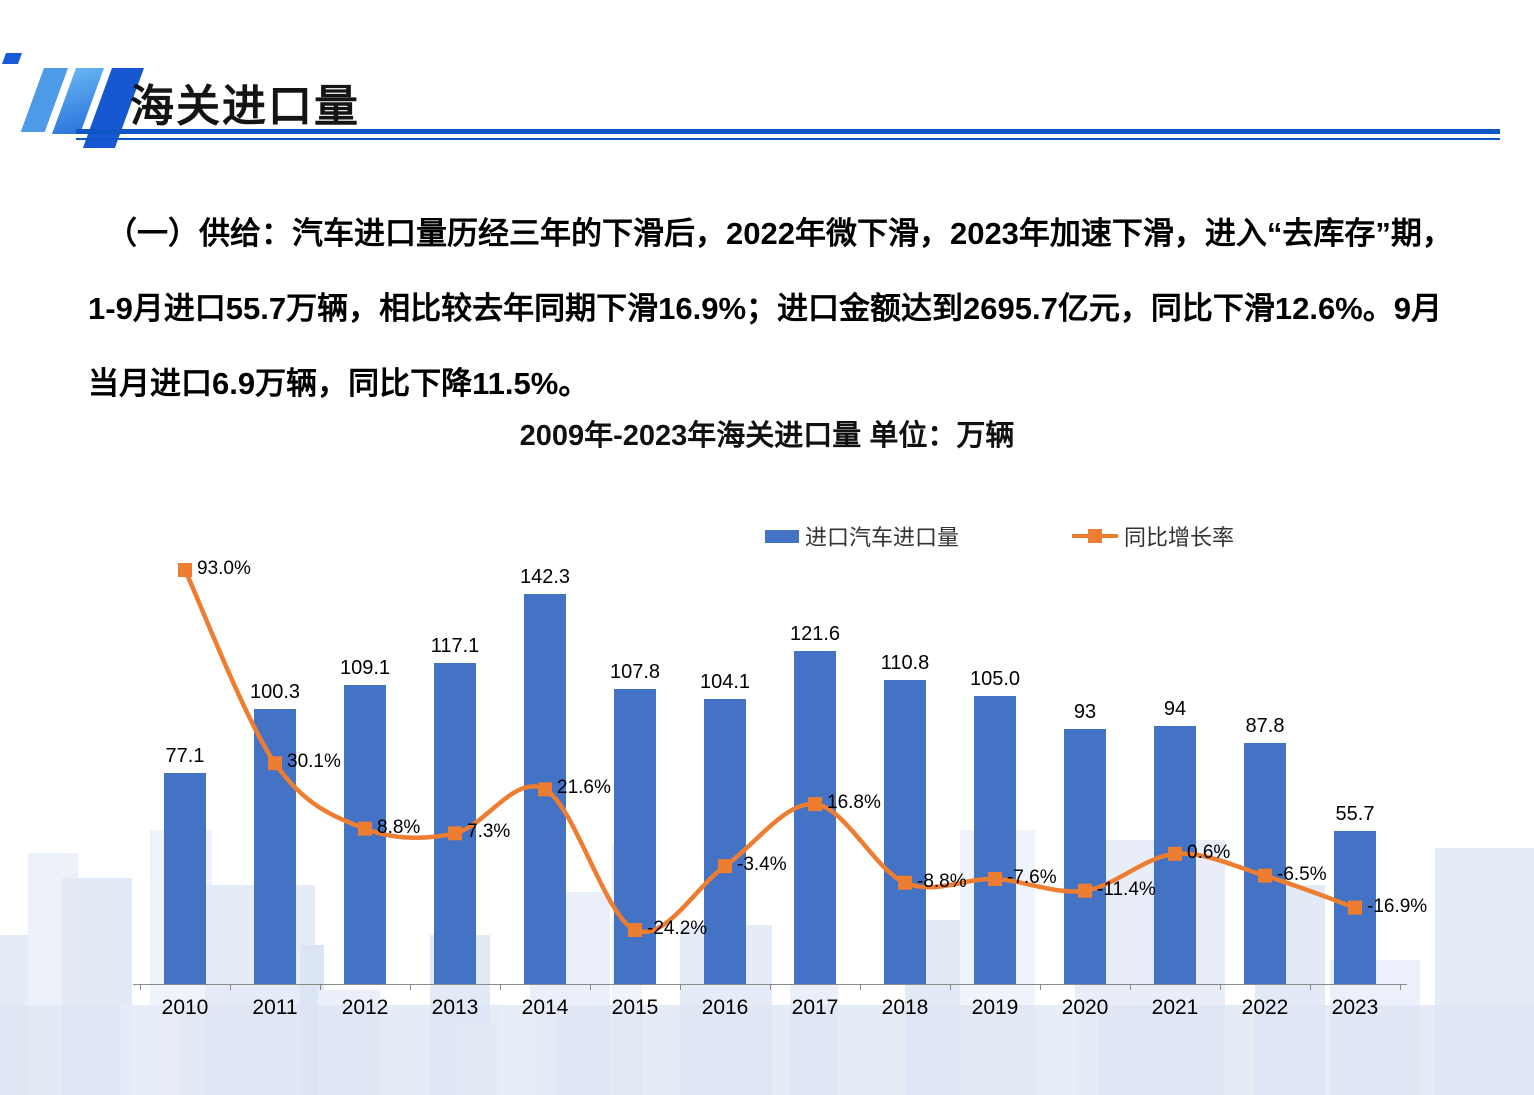 The width and height of the screenshot is (1534, 1095). What do you see at coordinates (905, 663) in the screenshot?
I see `bar-value-label: 110.8` at bounding box center [905, 663].